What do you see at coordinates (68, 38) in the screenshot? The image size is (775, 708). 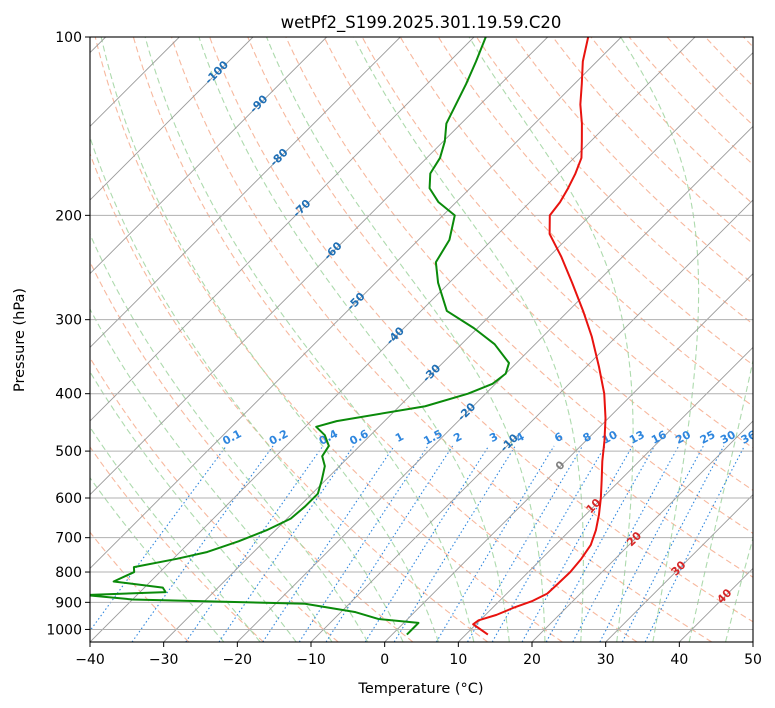 I see `y-tick-label: 100` at bounding box center [68, 38].